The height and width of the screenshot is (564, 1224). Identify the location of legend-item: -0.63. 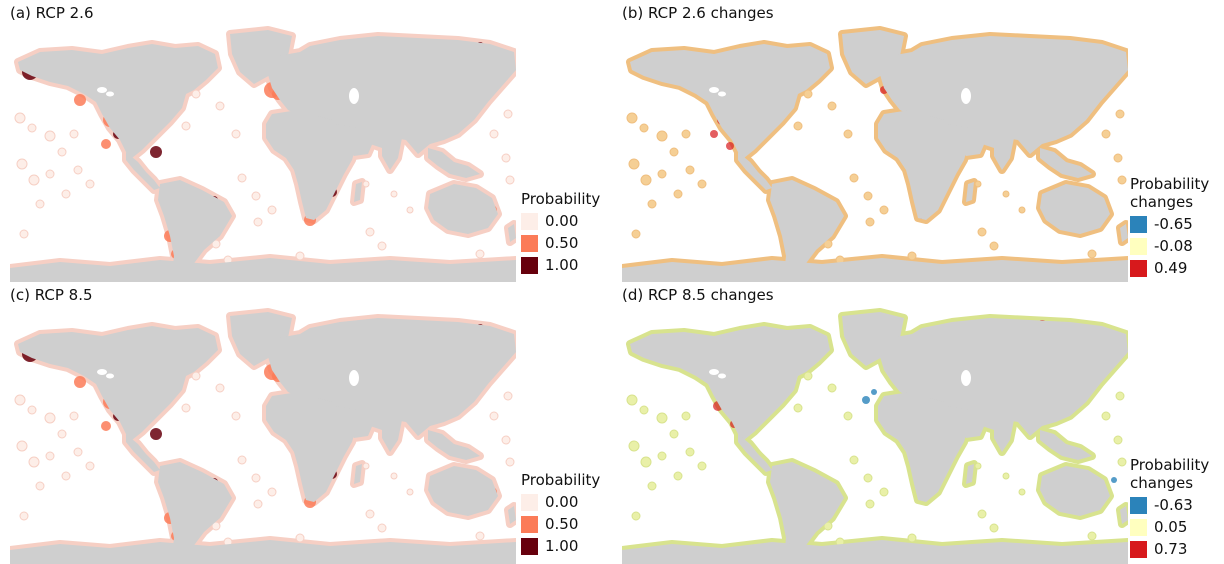
(1169, 505).